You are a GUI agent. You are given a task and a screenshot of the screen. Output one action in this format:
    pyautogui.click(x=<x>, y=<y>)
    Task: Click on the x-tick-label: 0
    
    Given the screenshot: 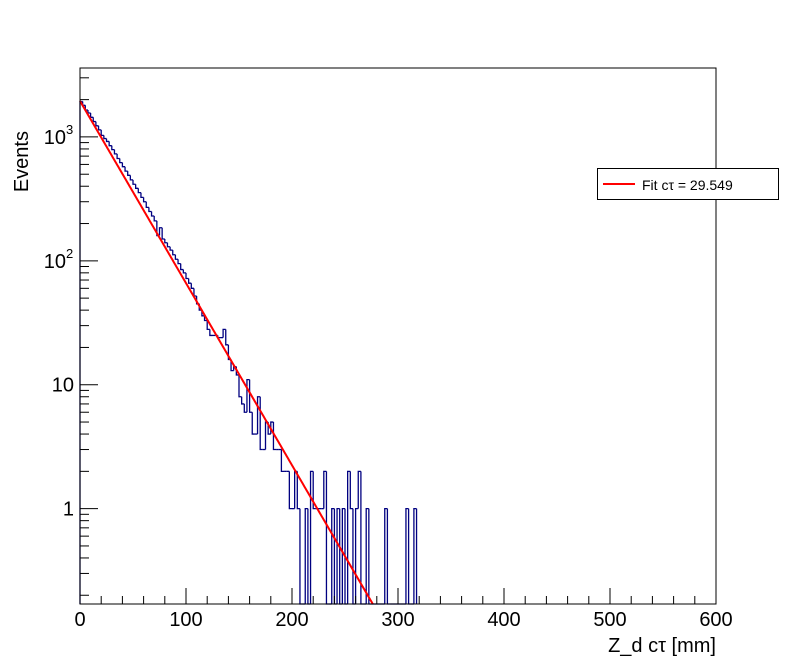 What is the action you would take?
    pyautogui.click(x=79, y=620)
    